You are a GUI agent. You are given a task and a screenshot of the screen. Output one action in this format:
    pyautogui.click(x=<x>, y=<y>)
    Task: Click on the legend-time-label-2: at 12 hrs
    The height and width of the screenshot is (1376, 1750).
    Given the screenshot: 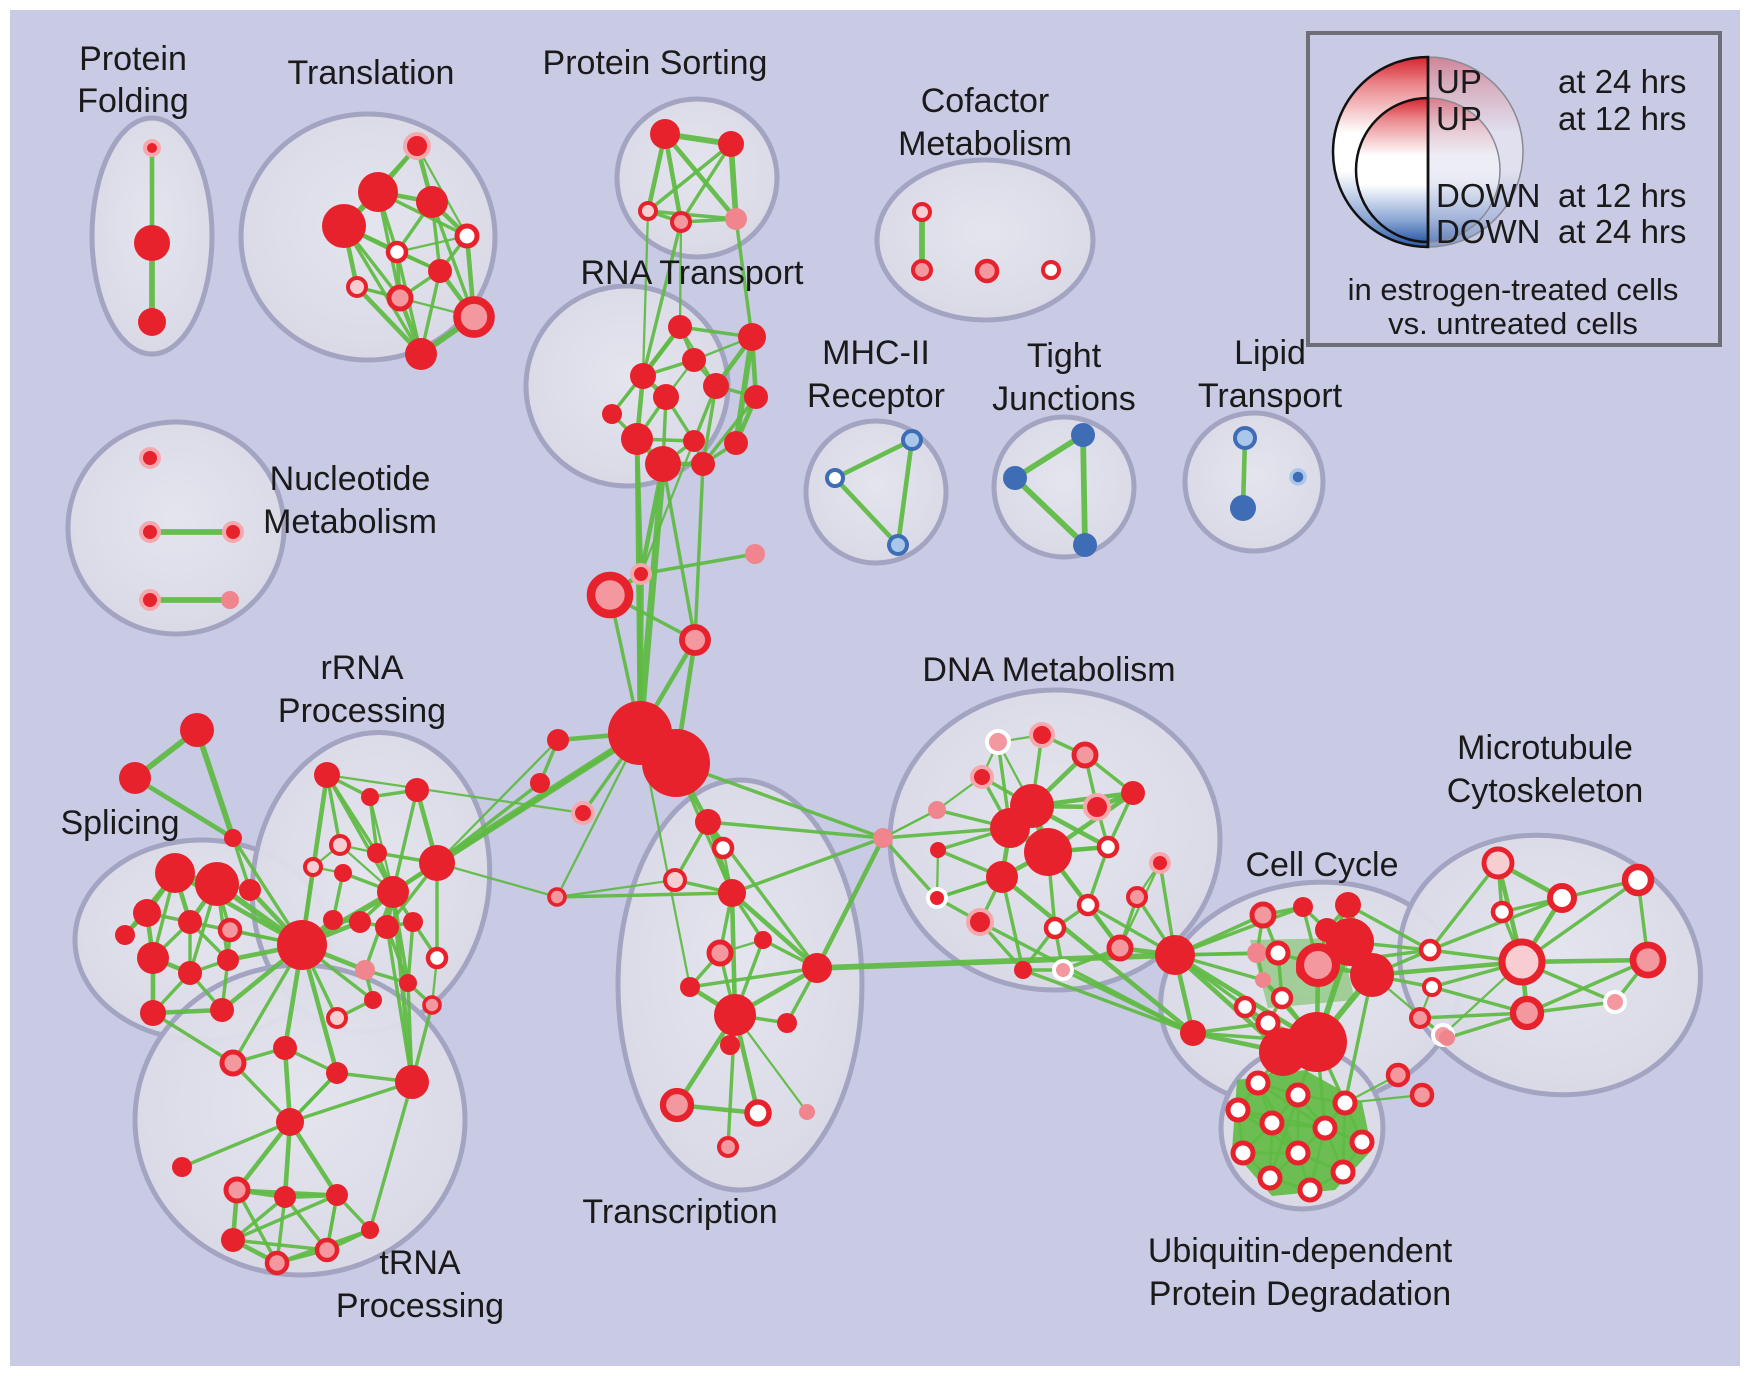 What is the action you would take?
    pyautogui.click(x=1622, y=195)
    